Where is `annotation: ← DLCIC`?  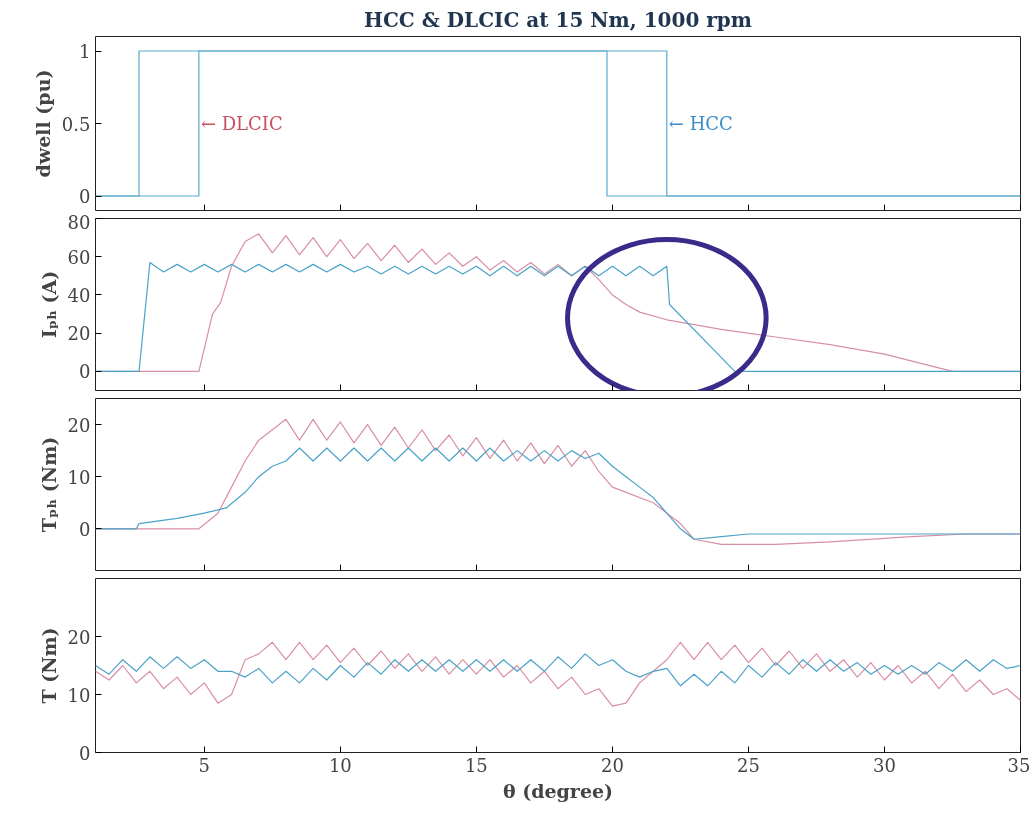 annotation: ← DLCIC is located at coordinates (241, 123).